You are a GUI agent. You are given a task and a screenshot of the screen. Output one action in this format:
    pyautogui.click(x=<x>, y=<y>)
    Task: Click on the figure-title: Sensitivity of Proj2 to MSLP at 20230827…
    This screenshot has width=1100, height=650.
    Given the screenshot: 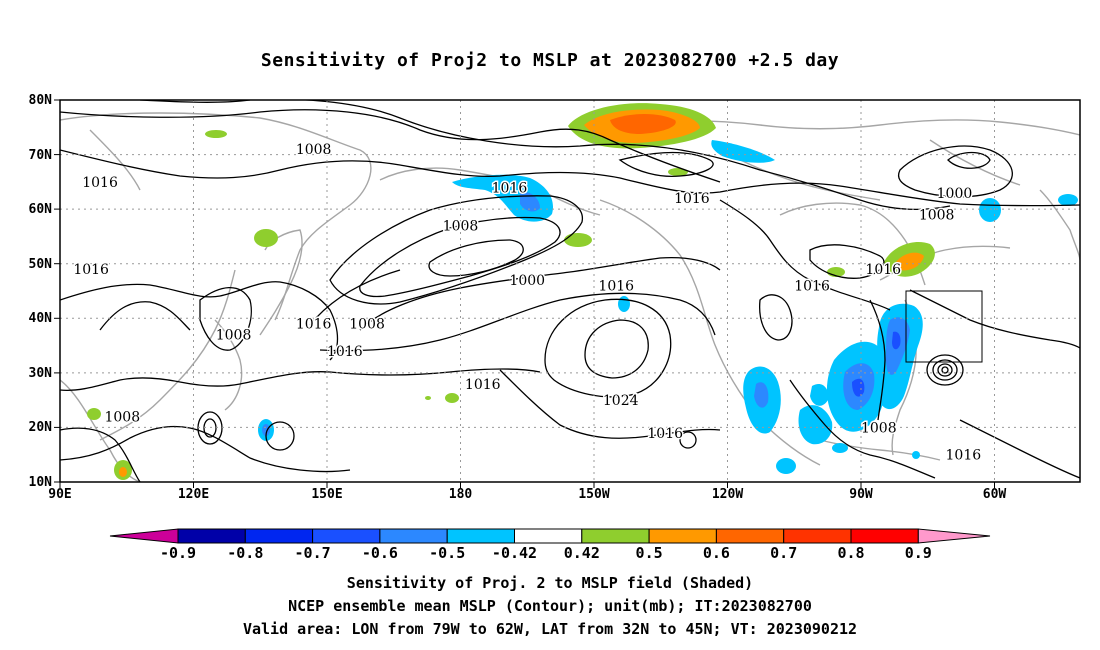 What is the action you would take?
    pyautogui.click(x=550, y=60)
    